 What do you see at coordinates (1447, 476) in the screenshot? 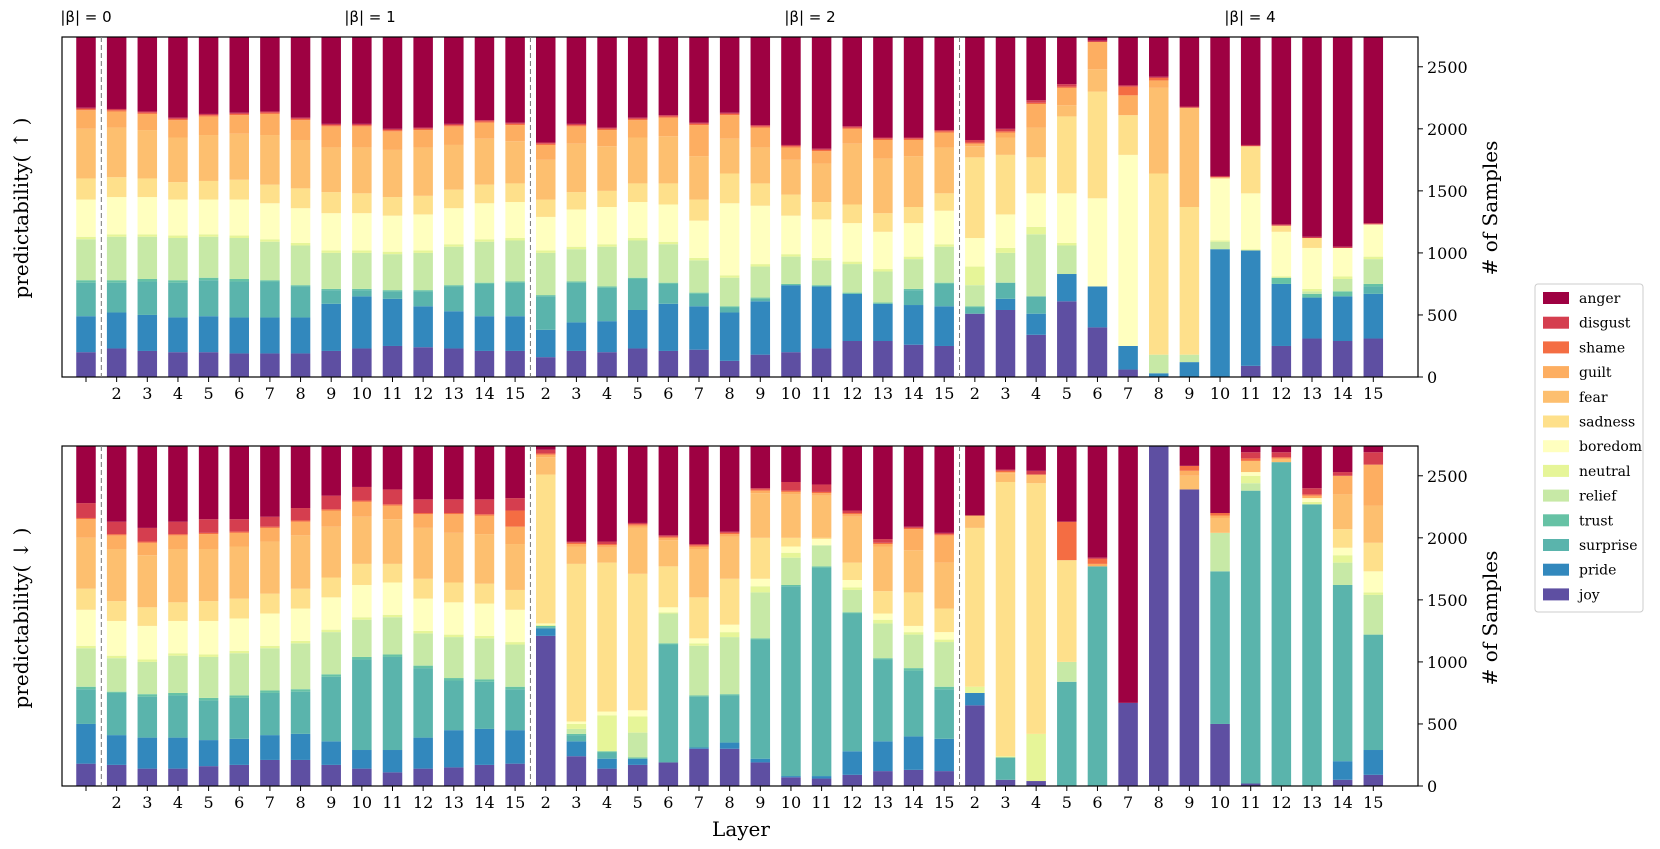
I see `y-tick-label: 2500` at bounding box center [1447, 476].